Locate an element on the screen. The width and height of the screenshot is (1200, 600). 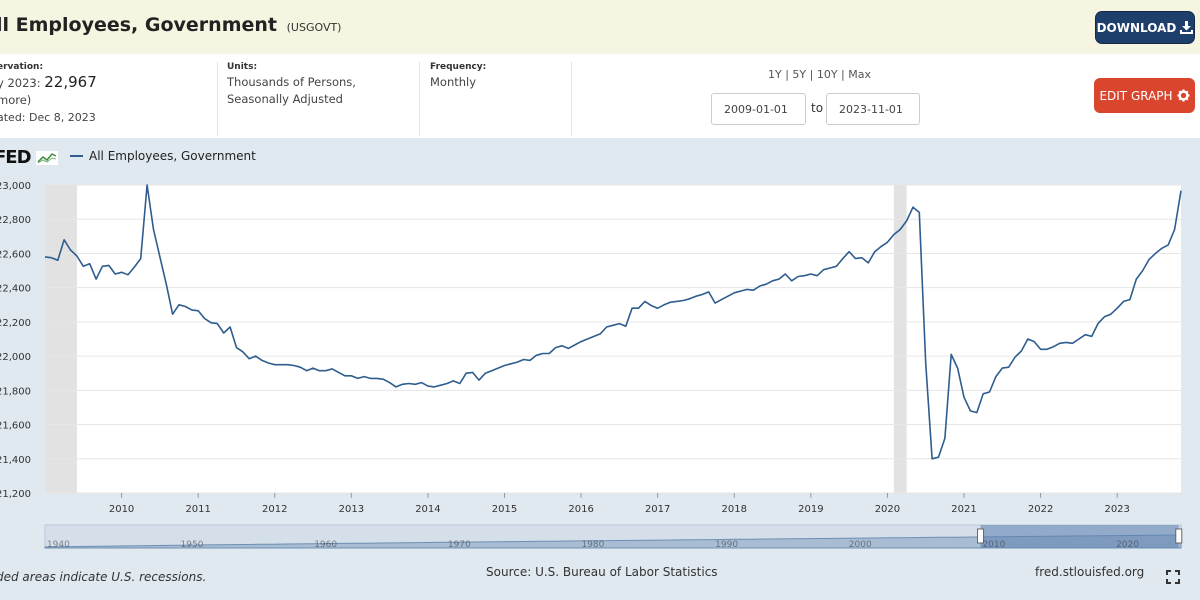
navigator-tick-label: 2020 is located at coordinates (1127, 545).